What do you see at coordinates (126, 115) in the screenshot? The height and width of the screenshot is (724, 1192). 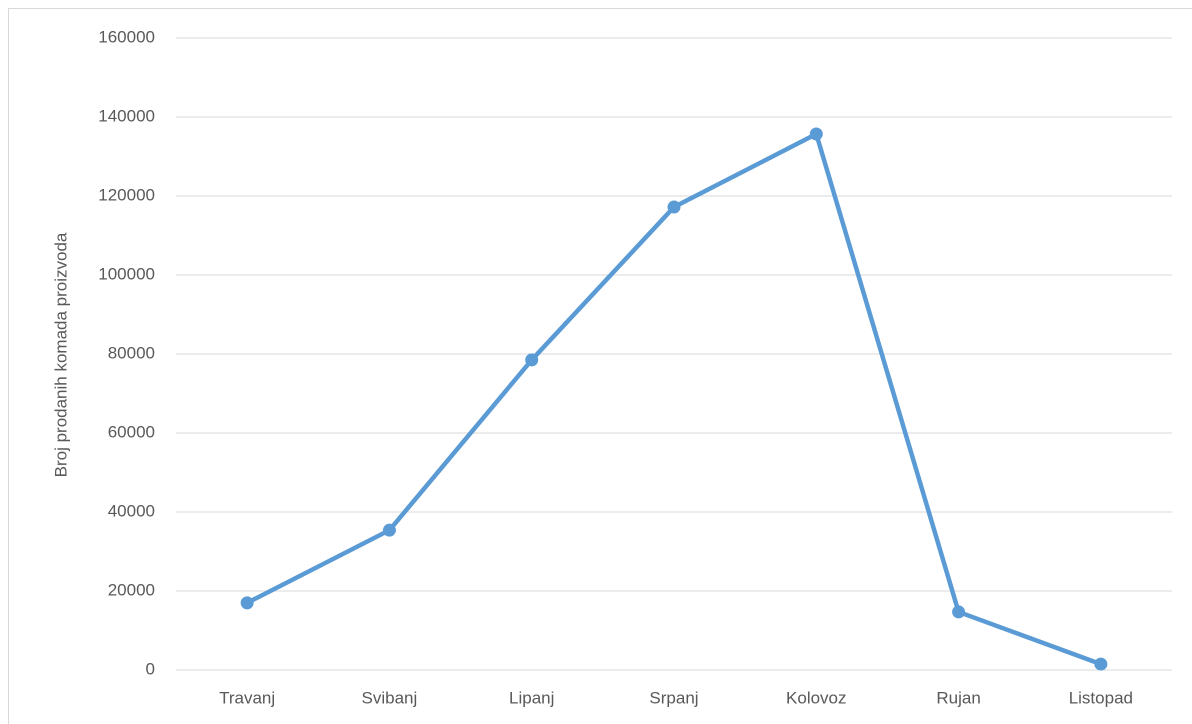 I see `y-tick-label: 140000` at bounding box center [126, 115].